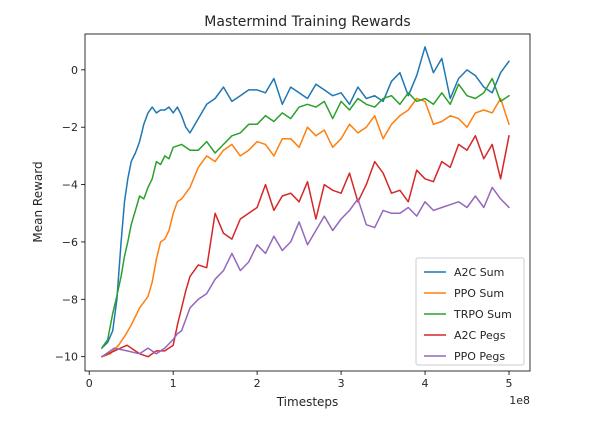 The image size is (600, 435). Describe the element at coordinates (482, 314) in the screenshot. I see `legend-label-trpo-sum: TRPO Sum` at that location.